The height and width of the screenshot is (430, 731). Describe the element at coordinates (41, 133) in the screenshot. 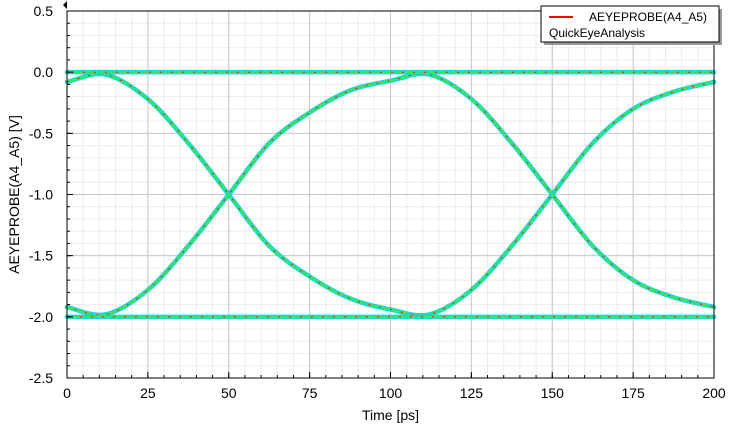

I see `y-tick-label: -0.5` at that location.